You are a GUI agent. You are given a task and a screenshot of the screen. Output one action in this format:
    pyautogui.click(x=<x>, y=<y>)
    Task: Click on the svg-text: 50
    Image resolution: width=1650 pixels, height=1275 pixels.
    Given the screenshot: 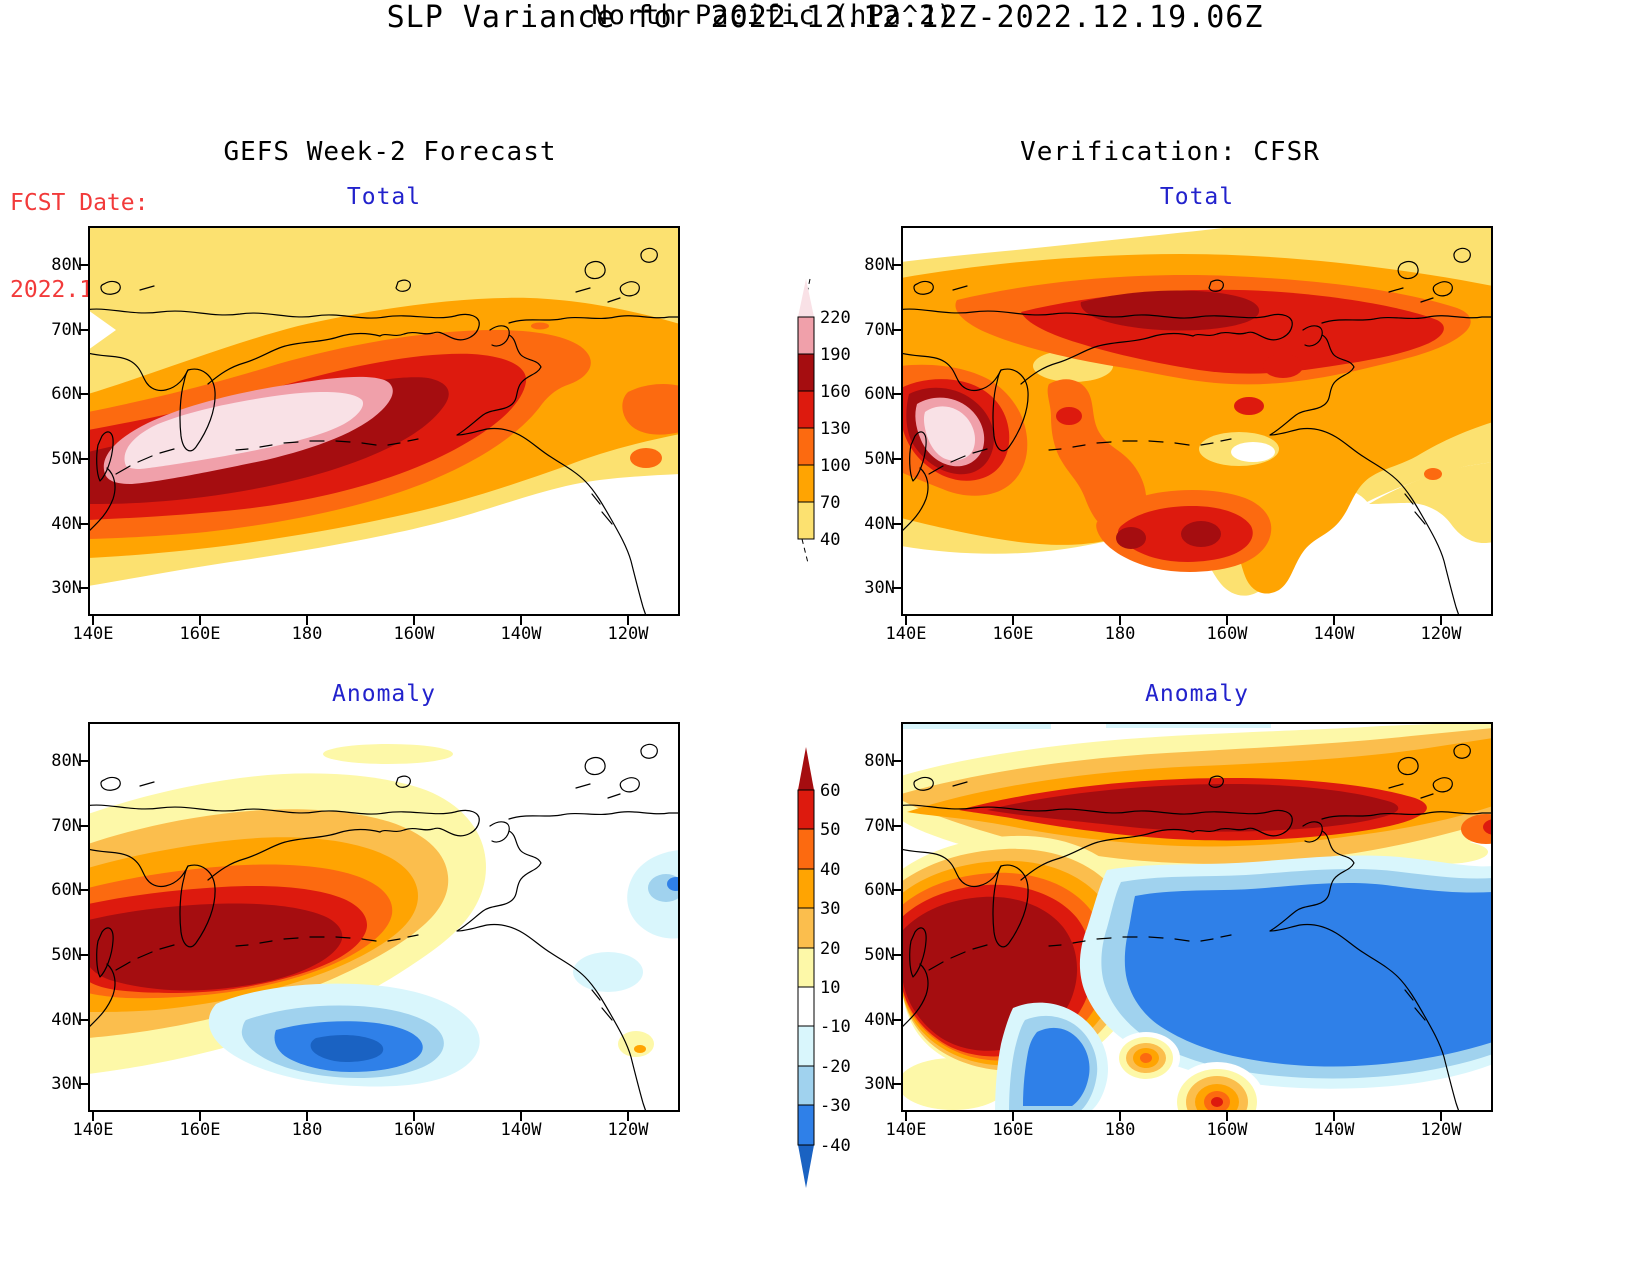 What is the action you would take?
    pyautogui.click(x=830, y=830)
    